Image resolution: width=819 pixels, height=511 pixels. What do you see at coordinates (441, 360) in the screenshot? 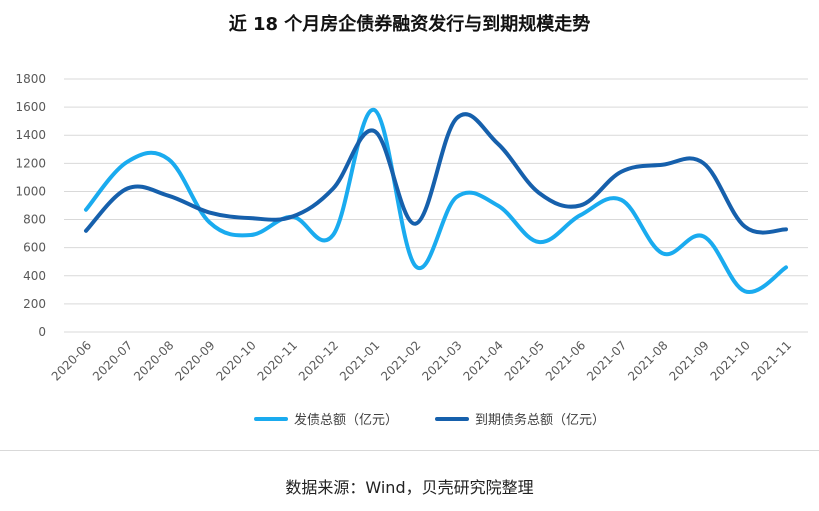
I see `x-tick-label: 2021-03` at bounding box center [441, 360].